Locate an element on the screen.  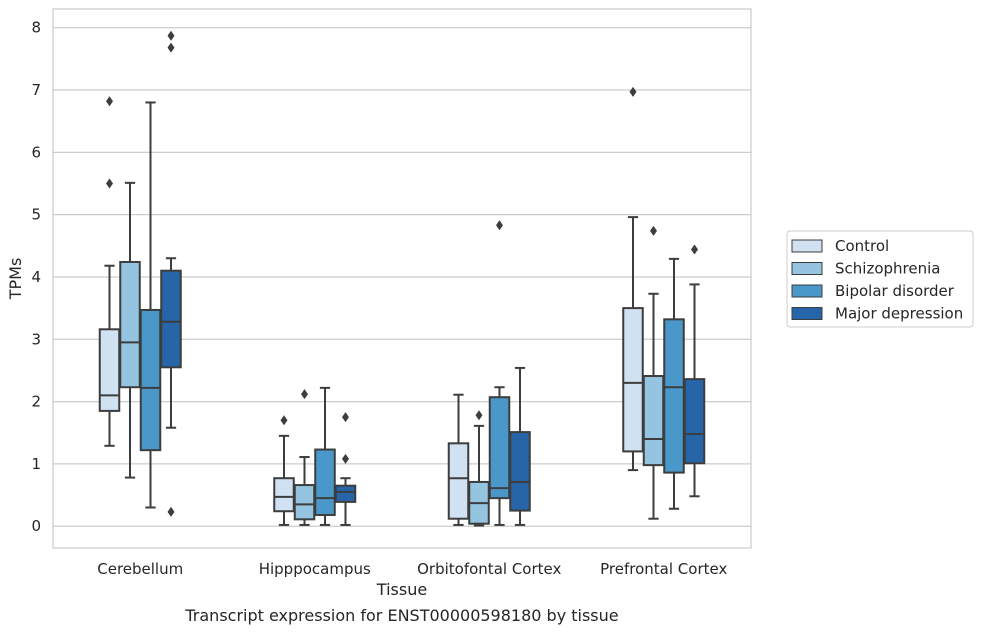
legend-label: Control is located at coordinates (862, 246).